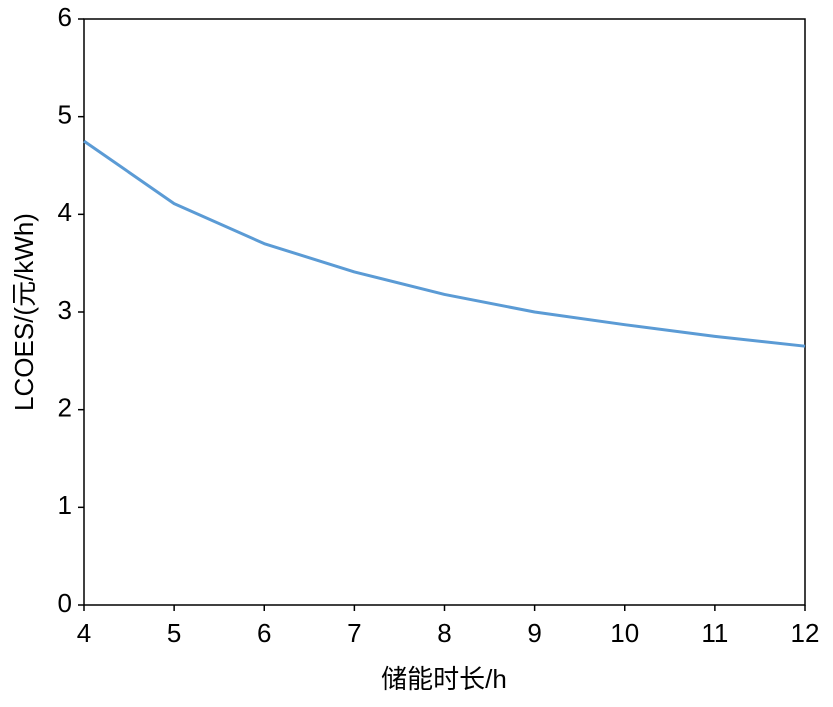 The width and height of the screenshot is (833, 707). Describe the element at coordinates (65, 603) in the screenshot. I see `y-tick-label: 0` at that location.